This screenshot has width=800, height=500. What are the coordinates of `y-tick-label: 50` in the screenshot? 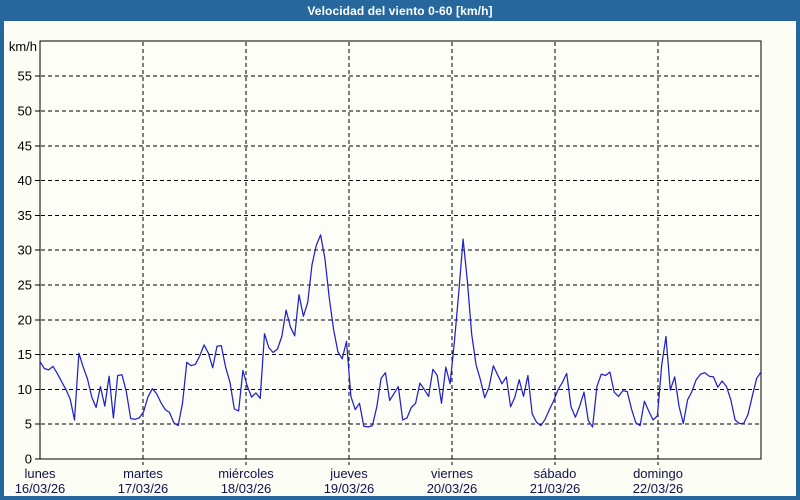 It's located at (25, 111).